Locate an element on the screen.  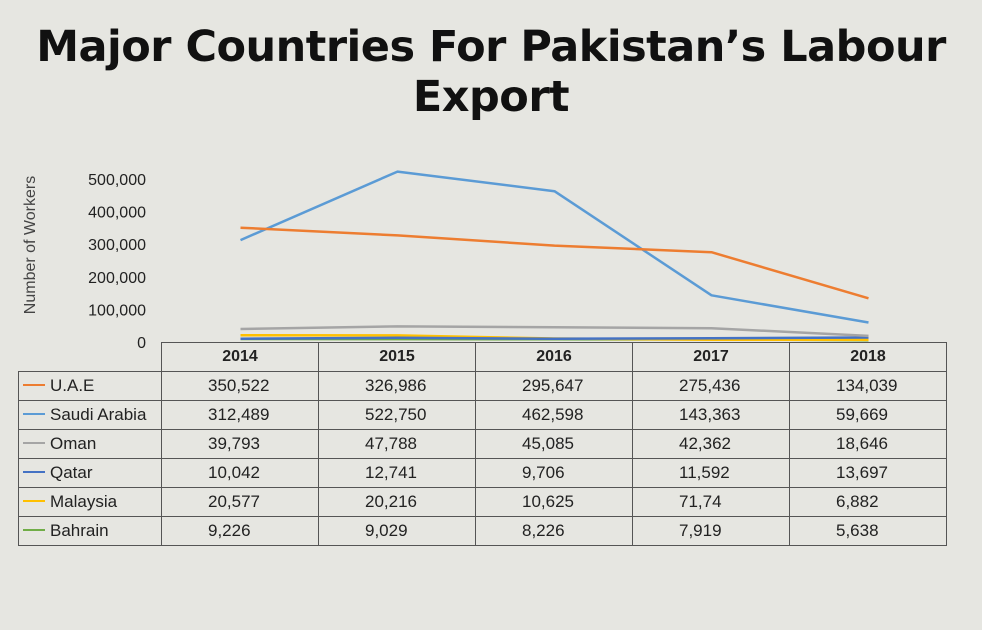
data-cell: 10,042 is located at coordinates (240, 473).